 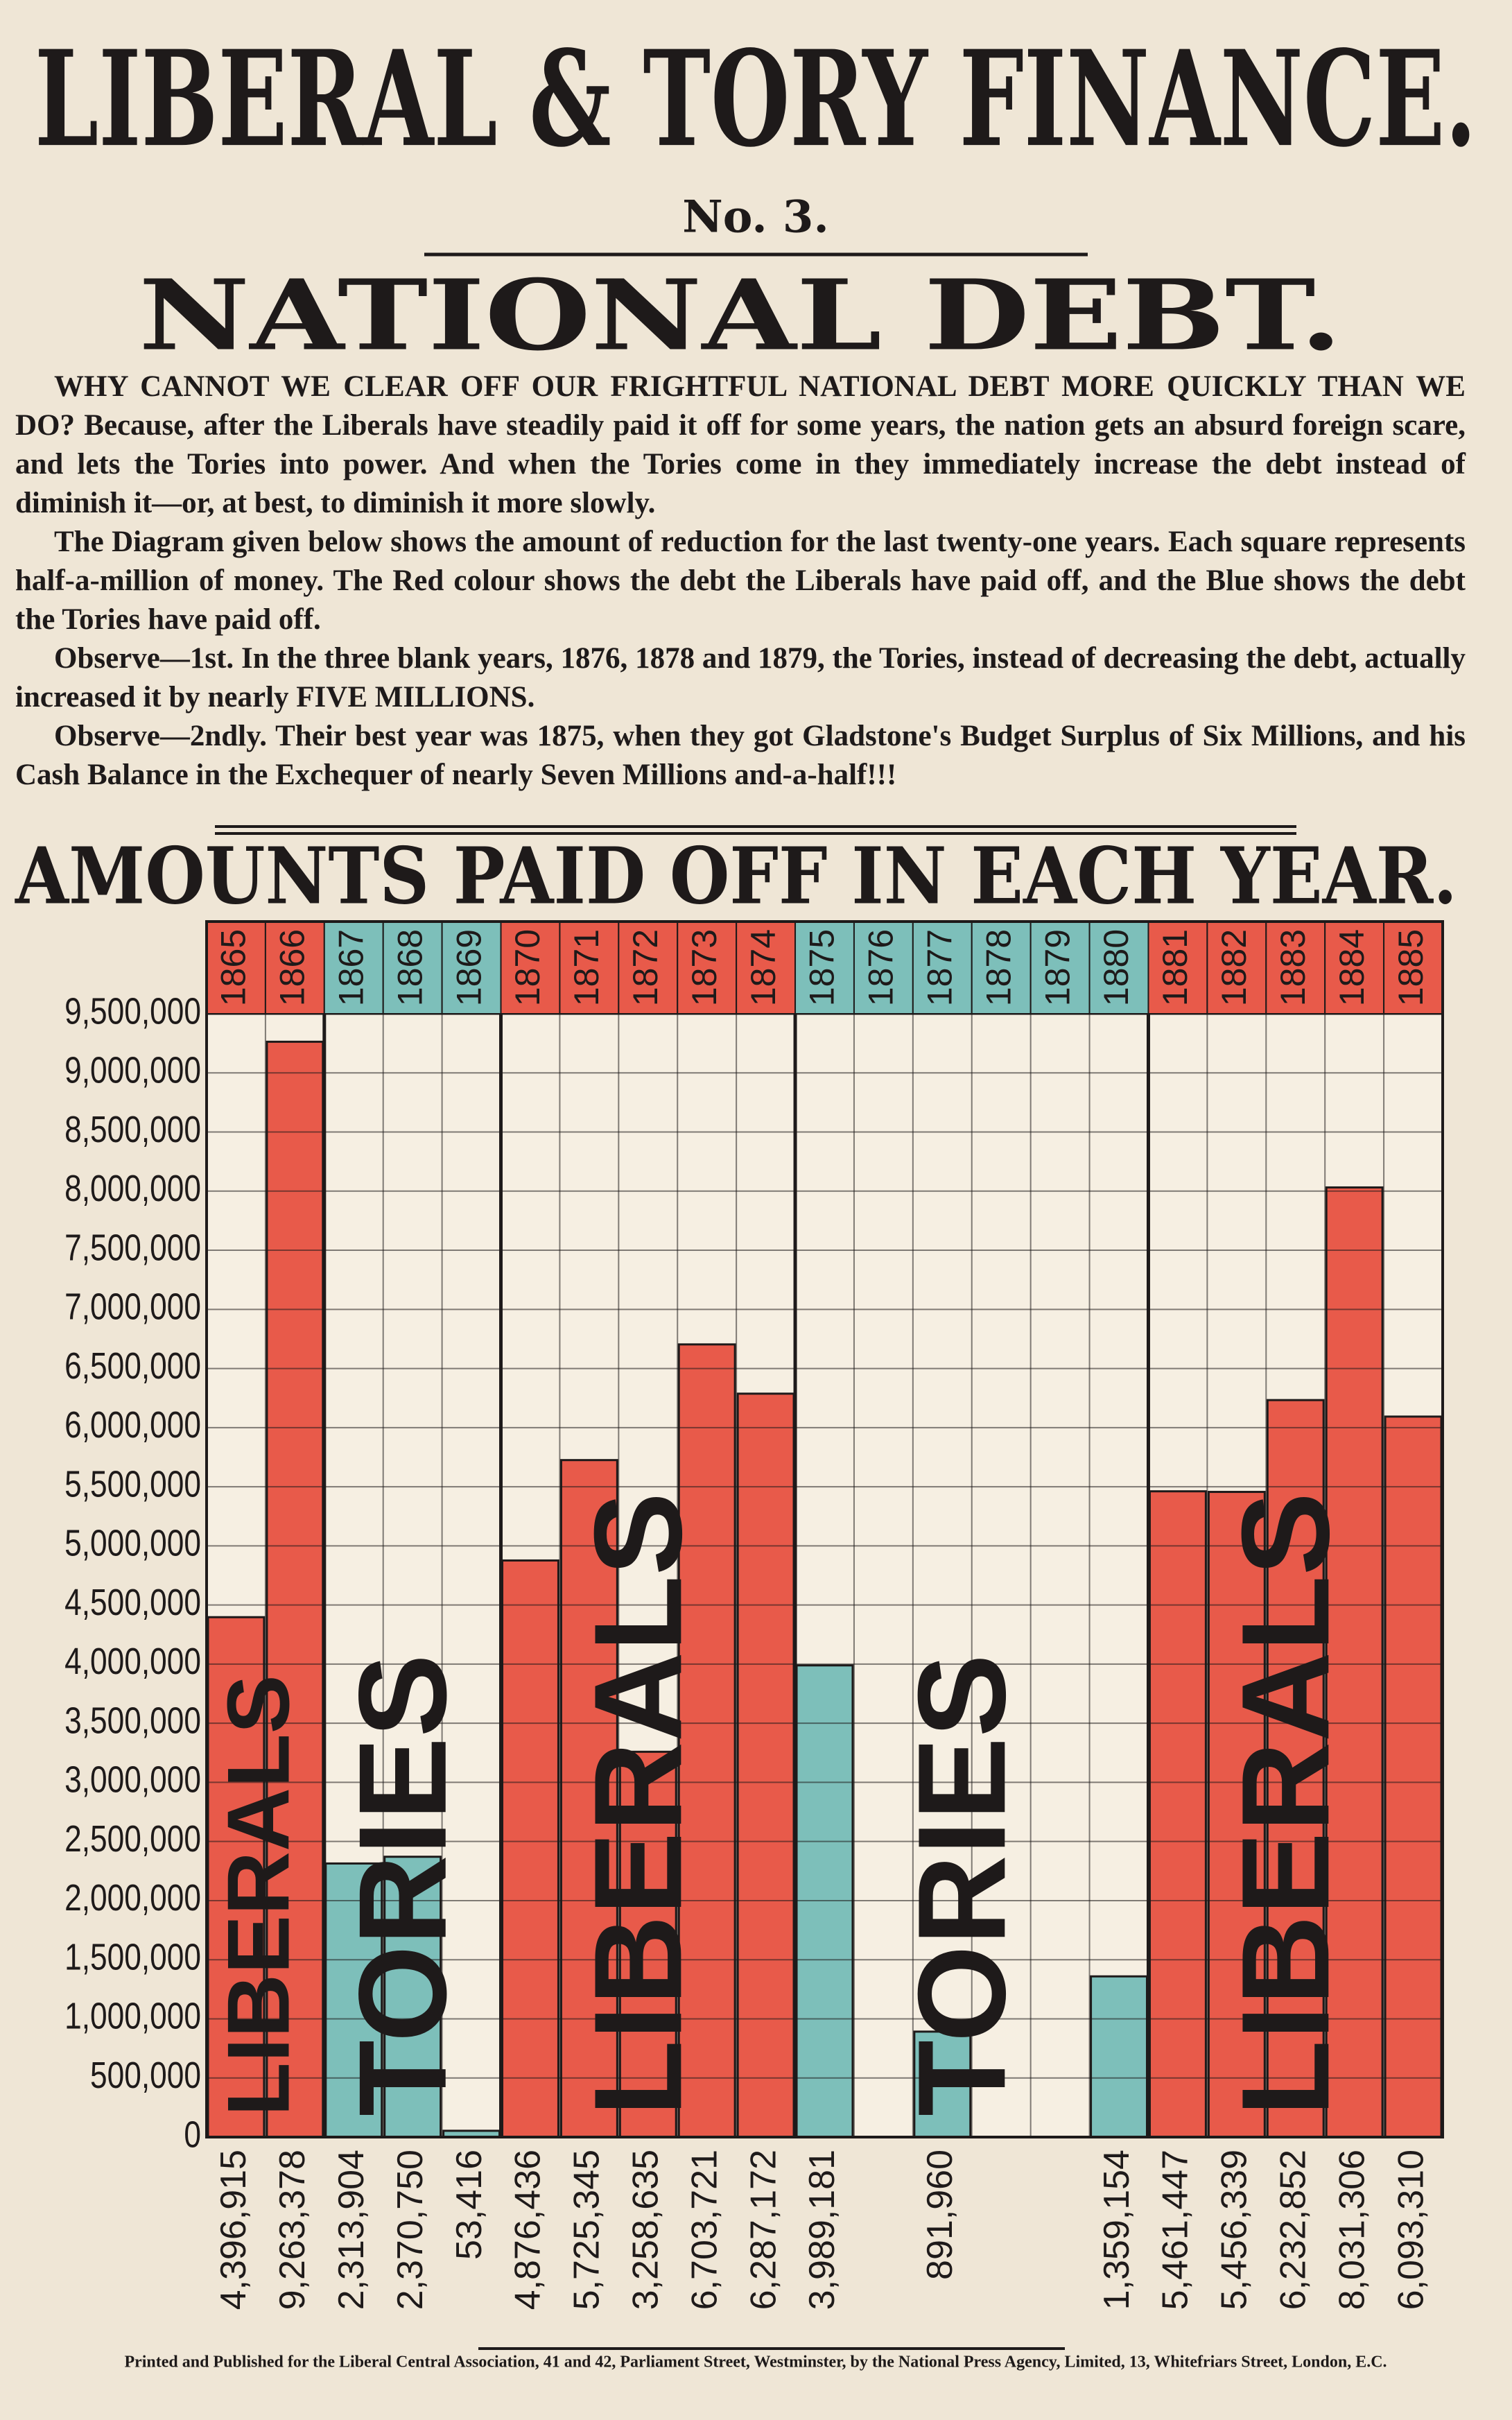 What do you see at coordinates (292, 2230) in the screenshot?
I see `value-label: 9,263,378` at bounding box center [292, 2230].